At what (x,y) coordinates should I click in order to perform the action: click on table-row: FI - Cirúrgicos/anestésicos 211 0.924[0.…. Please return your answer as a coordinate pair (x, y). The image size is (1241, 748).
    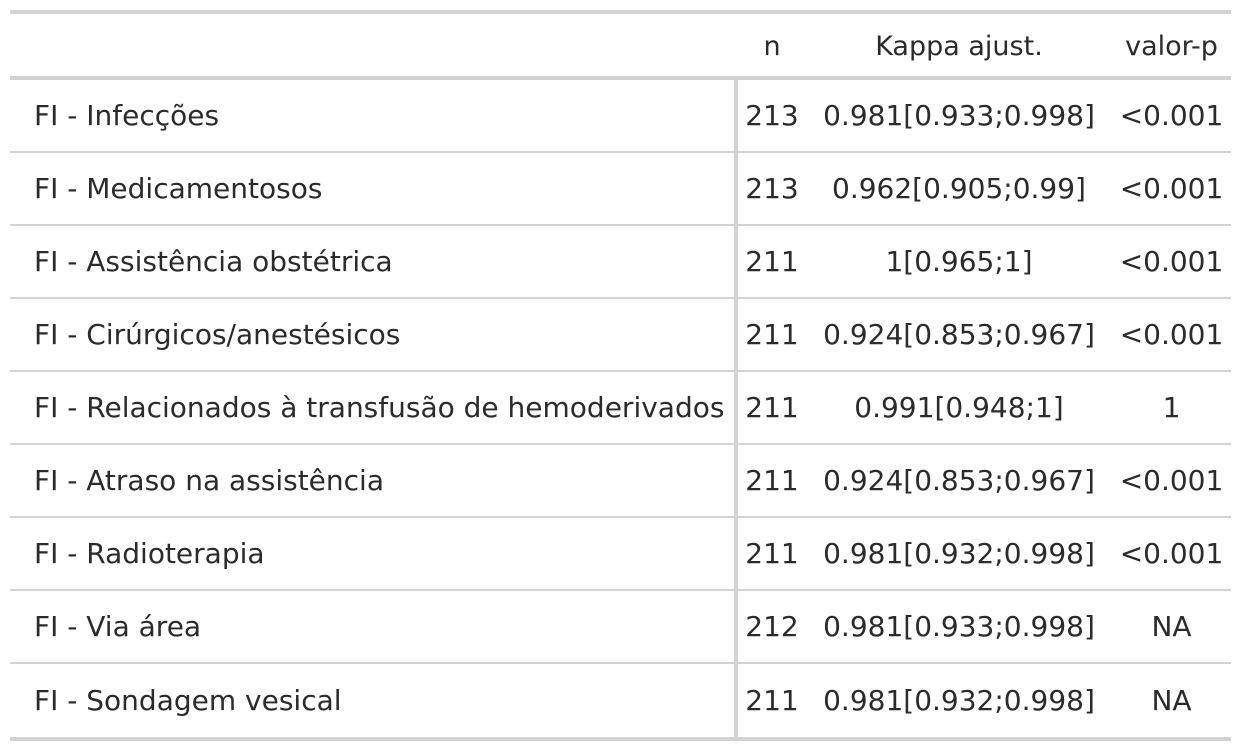
    Looking at the image, I should click on (620, 335).